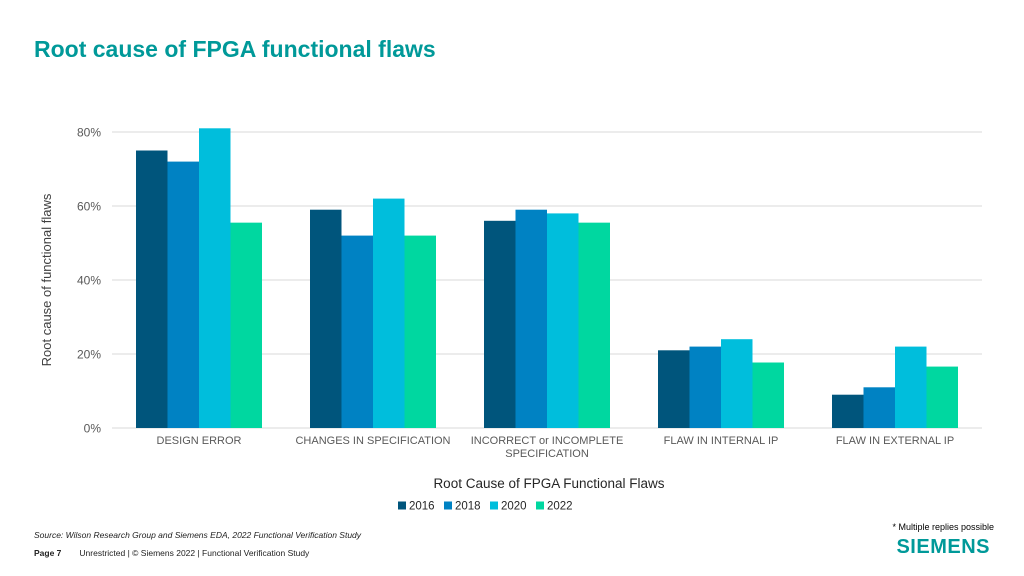 This screenshot has height=576, width=1024. Describe the element at coordinates (235, 49) in the screenshot. I see `slide-title: Root cause of FPGA functional flaws` at that location.